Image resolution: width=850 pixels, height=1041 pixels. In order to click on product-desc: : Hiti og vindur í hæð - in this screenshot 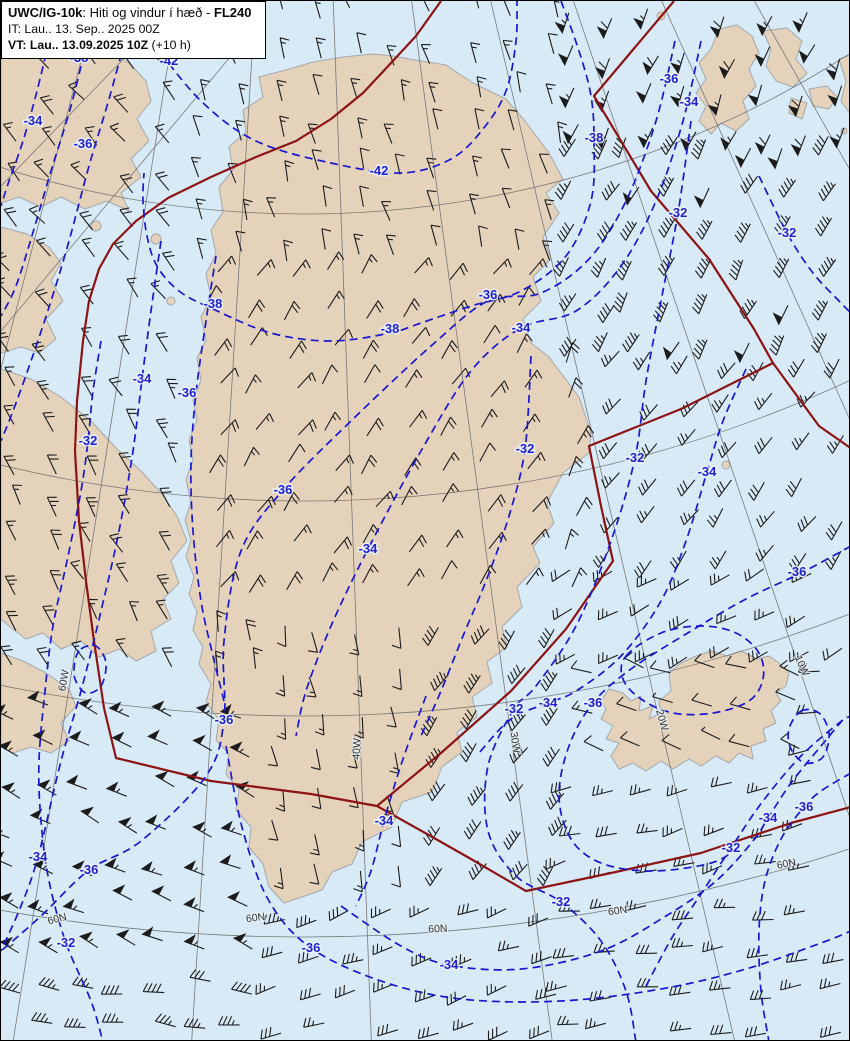, I will do `click(148, 12)`.